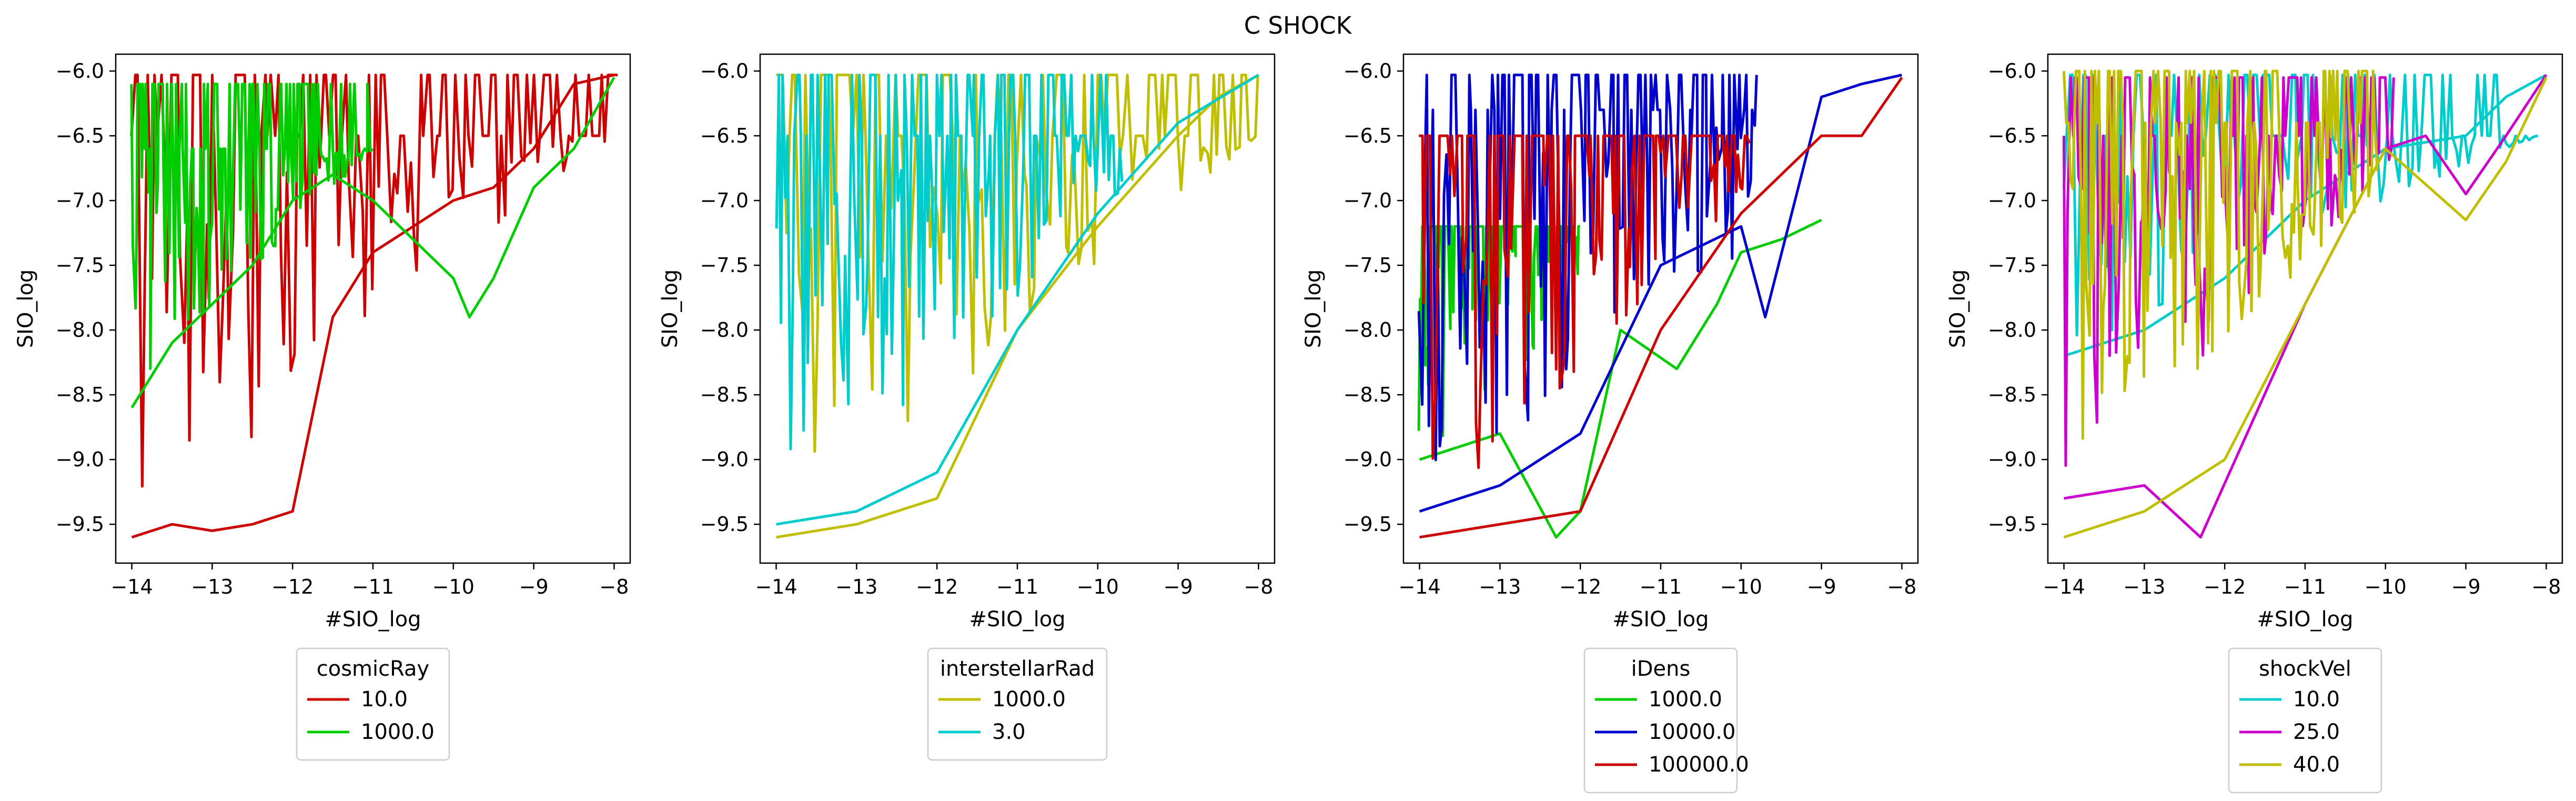 The image size is (2576, 801). Describe the element at coordinates (373, 669) in the screenshot. I see `legend-title: cosmicRay` at that location.